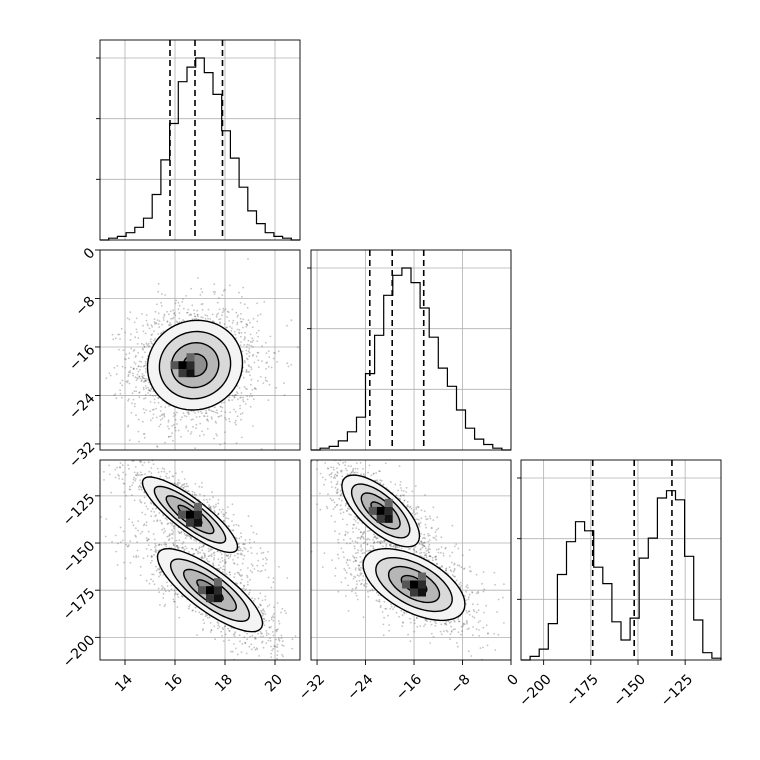 This screenshot has width=760, height=760. I want to click on xtick-label-p2-0: −200, so click(535, 690).